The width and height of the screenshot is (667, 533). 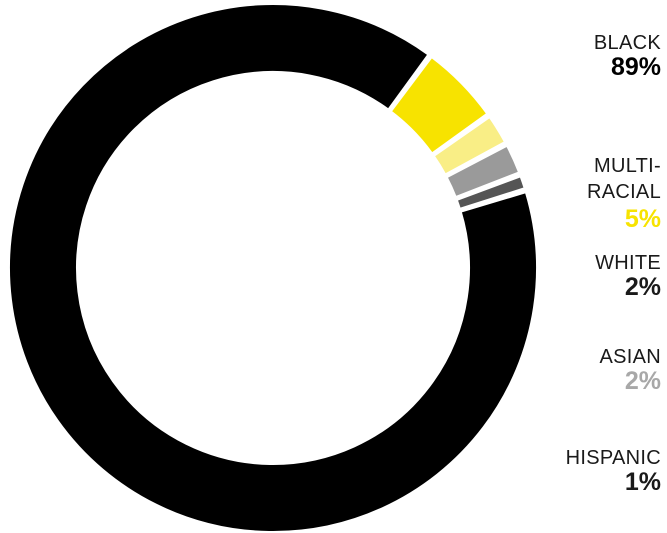 I want to click on legend-label-black: BLACK, so click(x=627, y=43).